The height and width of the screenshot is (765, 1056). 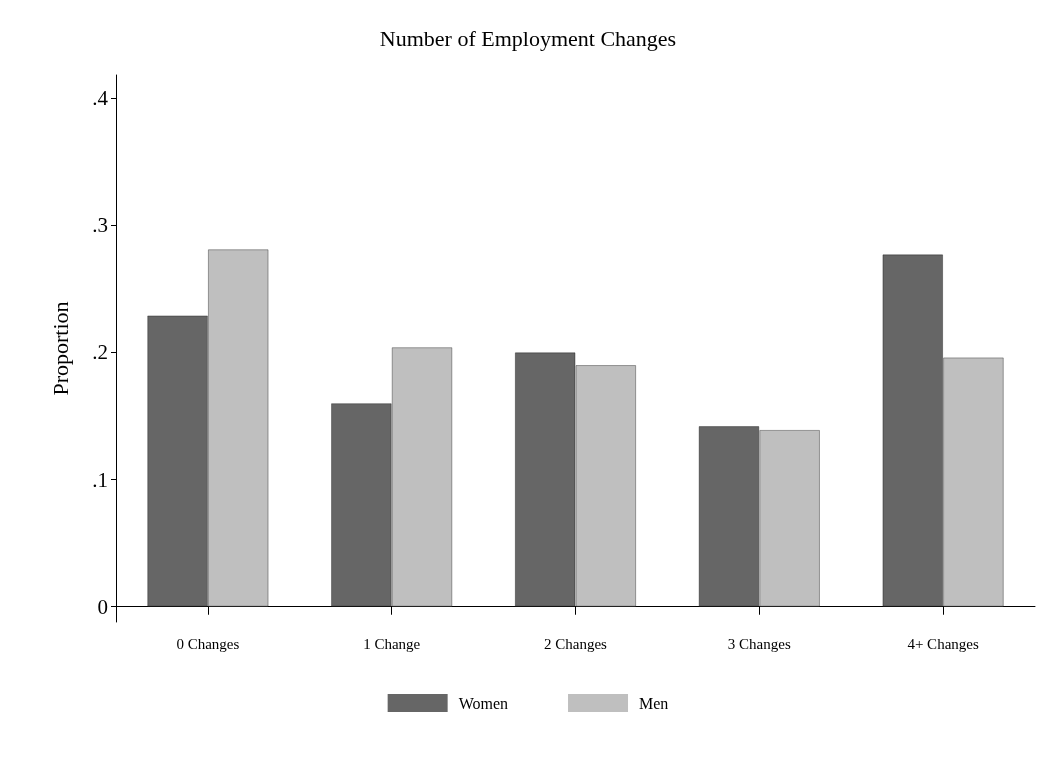 I want to click on x-tick-label: 0 Changes, so click(x=208, y=643).